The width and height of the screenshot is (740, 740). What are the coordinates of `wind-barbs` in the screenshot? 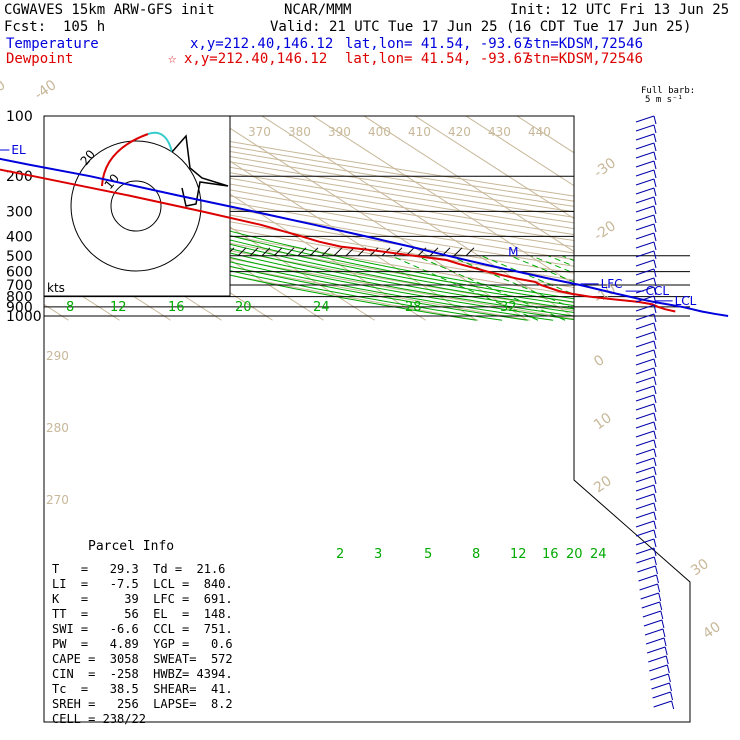 It's located at (655, 412).